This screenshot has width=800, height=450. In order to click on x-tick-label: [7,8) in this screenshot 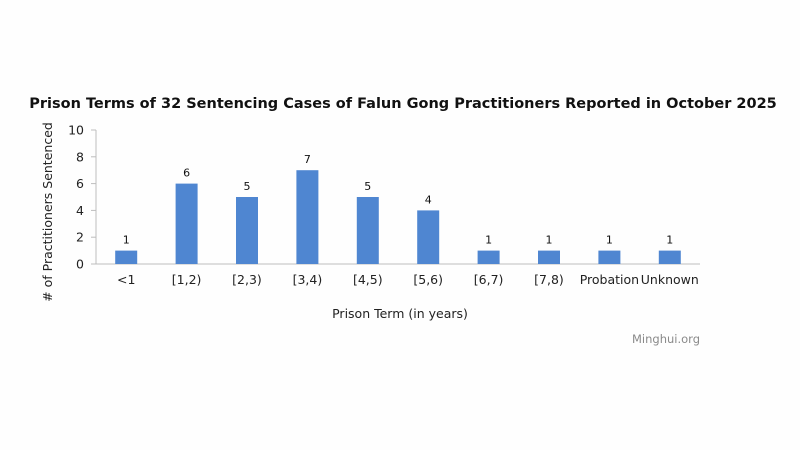, I will do `click(549, 279)`.